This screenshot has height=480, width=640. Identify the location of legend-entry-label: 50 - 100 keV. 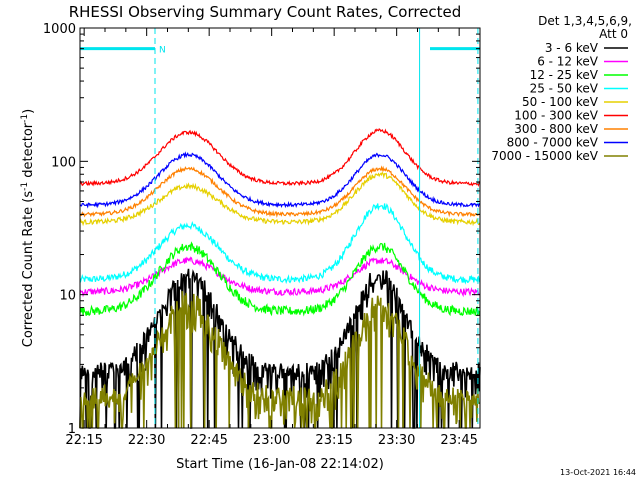
(560, 102).